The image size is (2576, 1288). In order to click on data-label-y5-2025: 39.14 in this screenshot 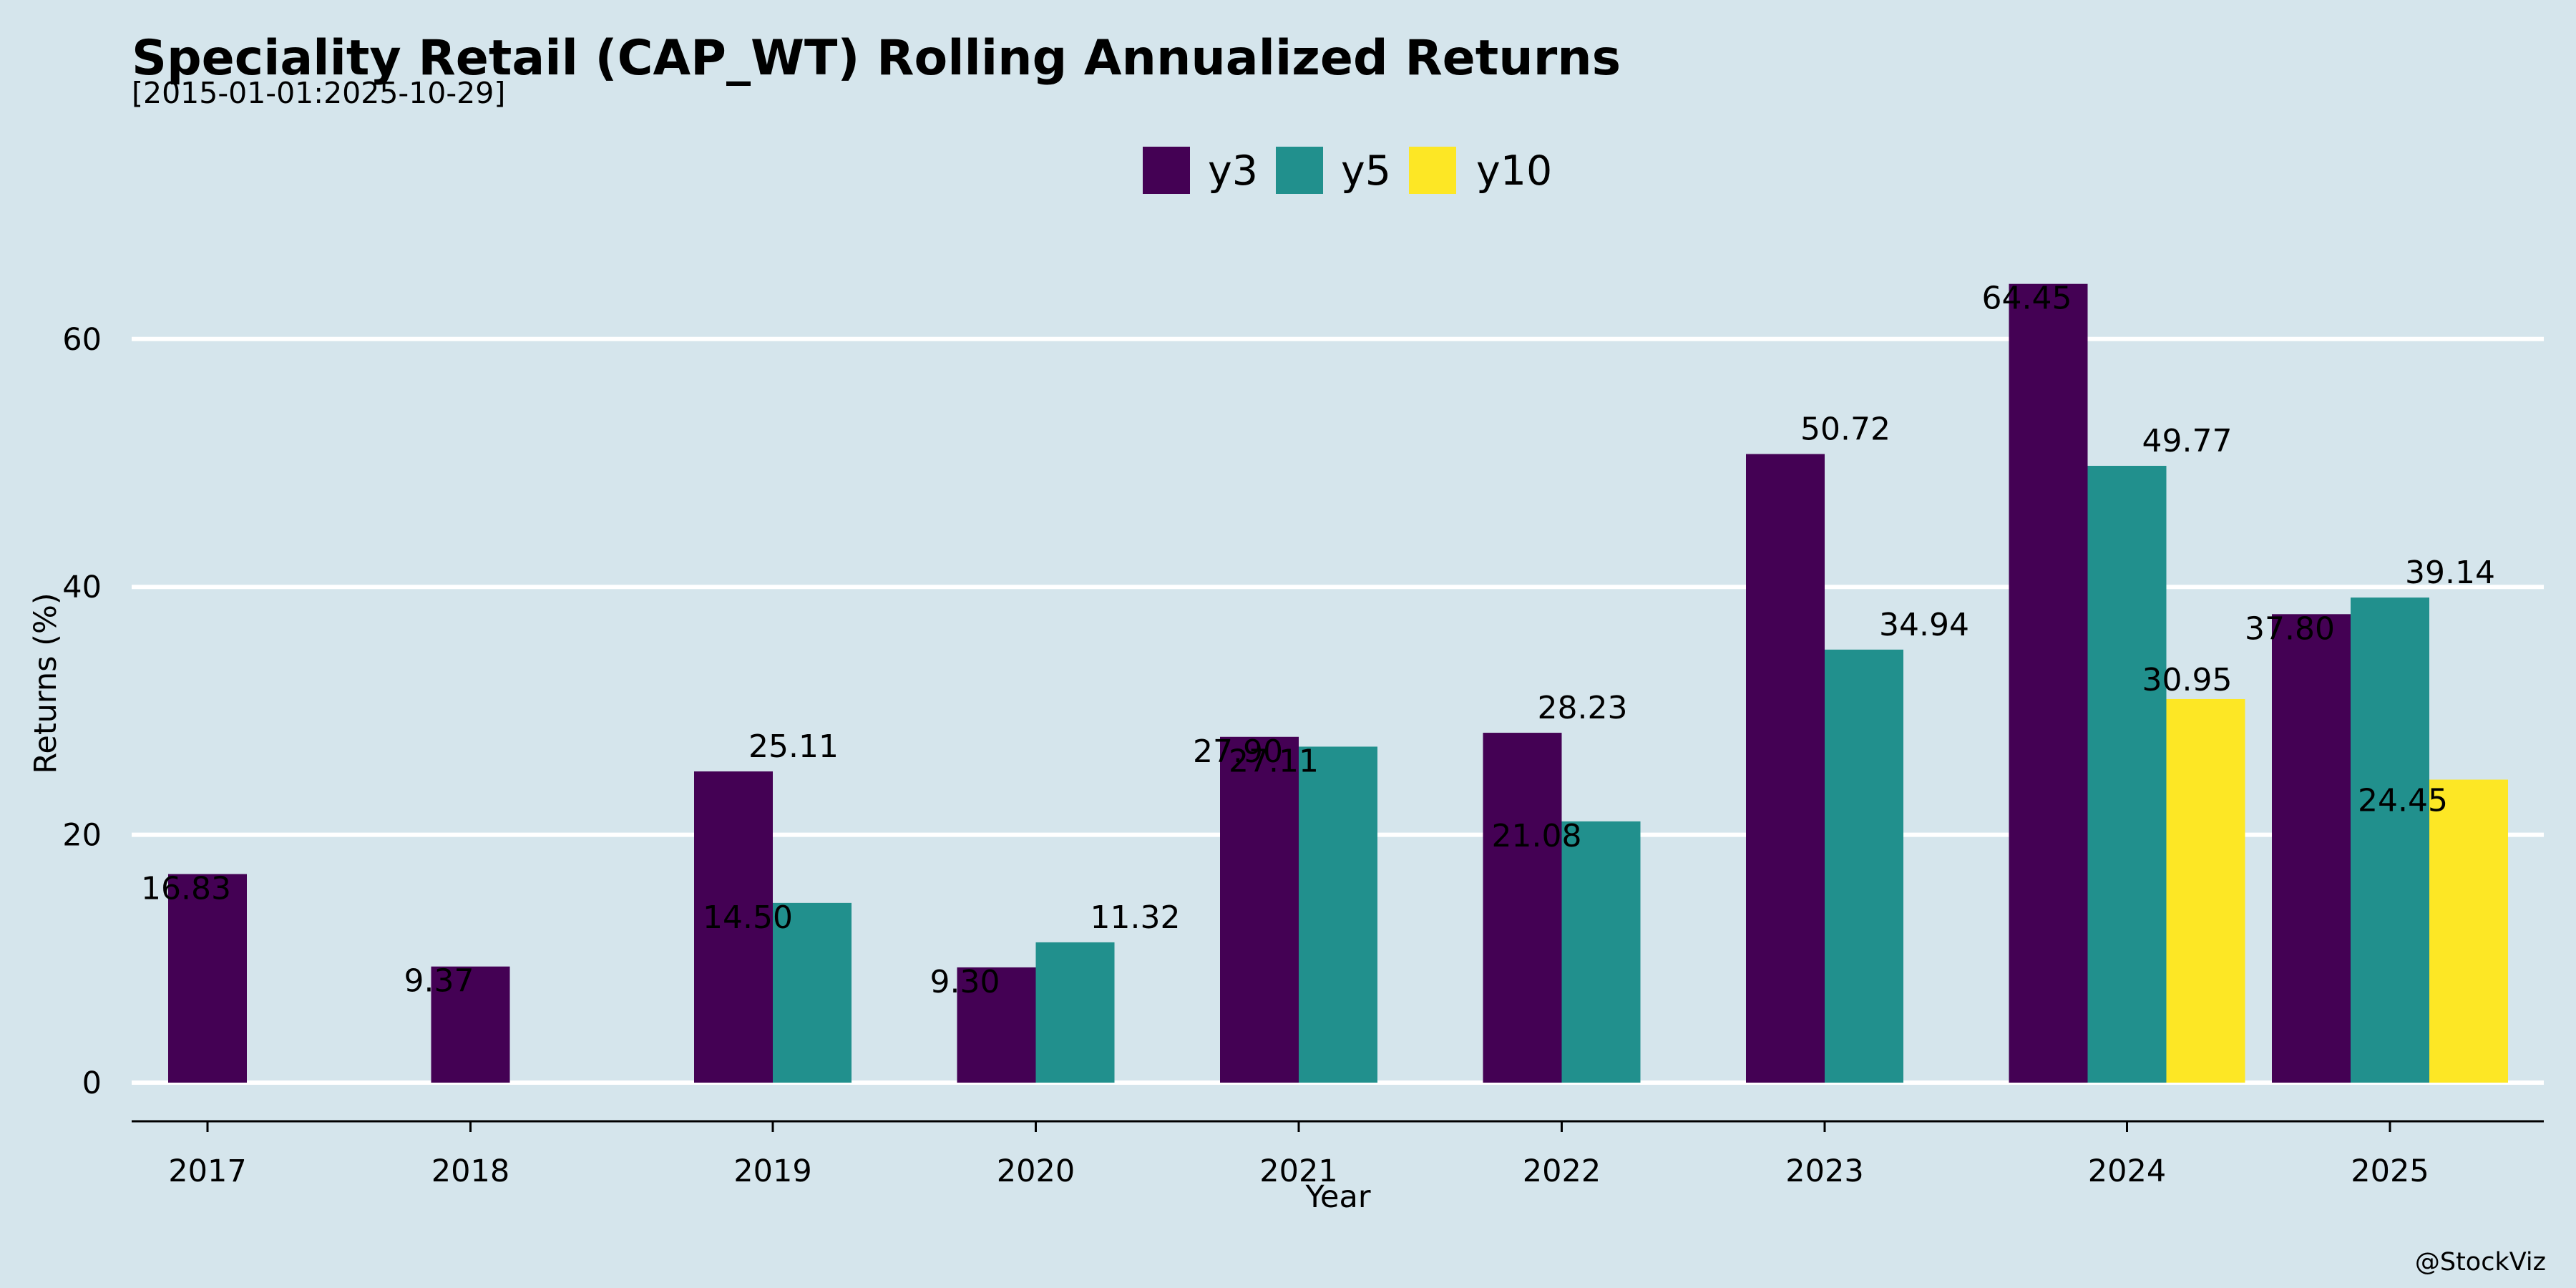, I will do `click(2450, 573)`.